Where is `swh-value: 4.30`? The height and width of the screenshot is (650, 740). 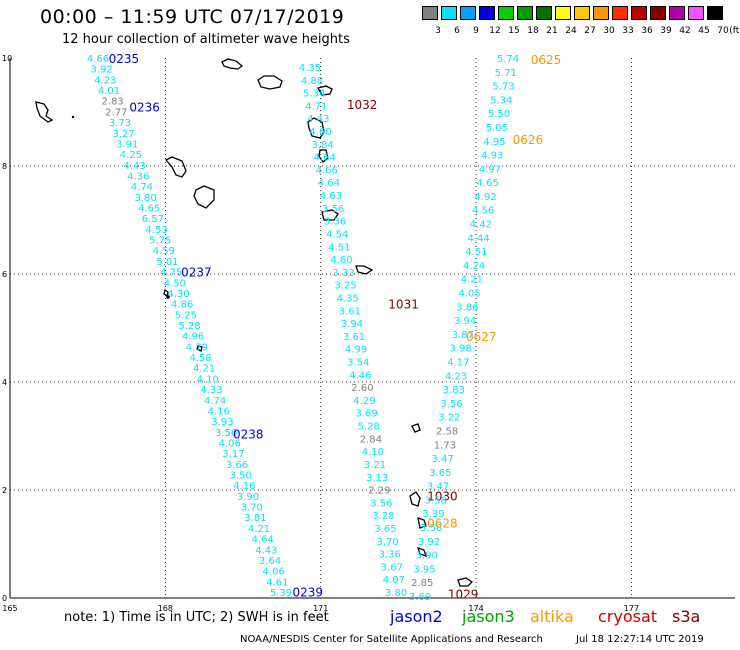 swh-value: 4.30 is located at coordinates (178, 294).